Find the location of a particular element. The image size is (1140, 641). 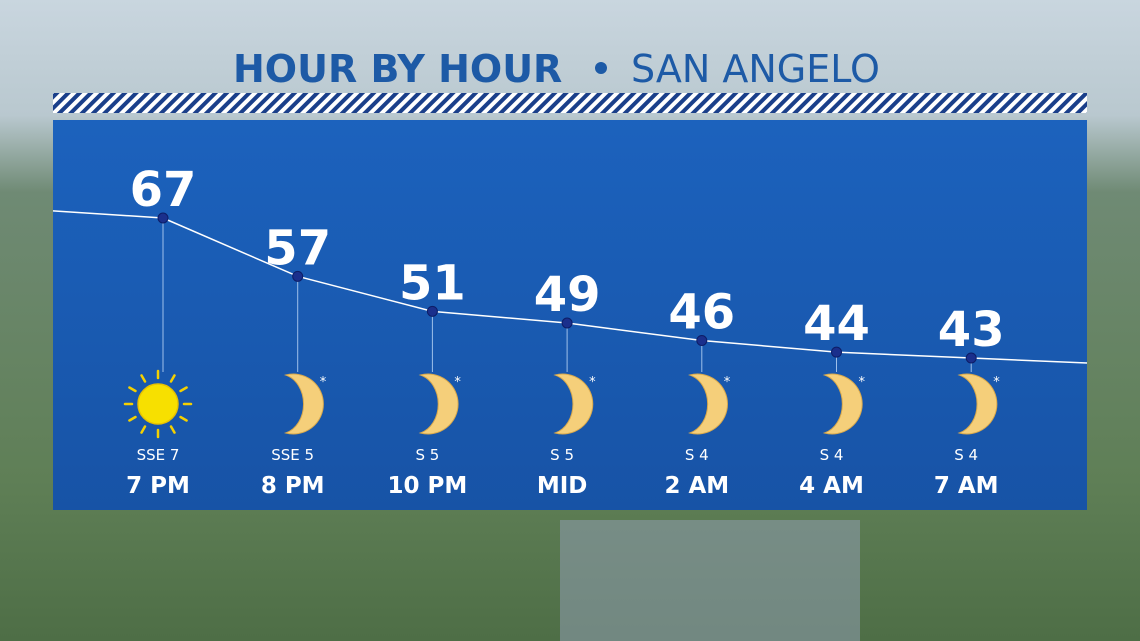

hatch-band is located at coordinates (570, 103).